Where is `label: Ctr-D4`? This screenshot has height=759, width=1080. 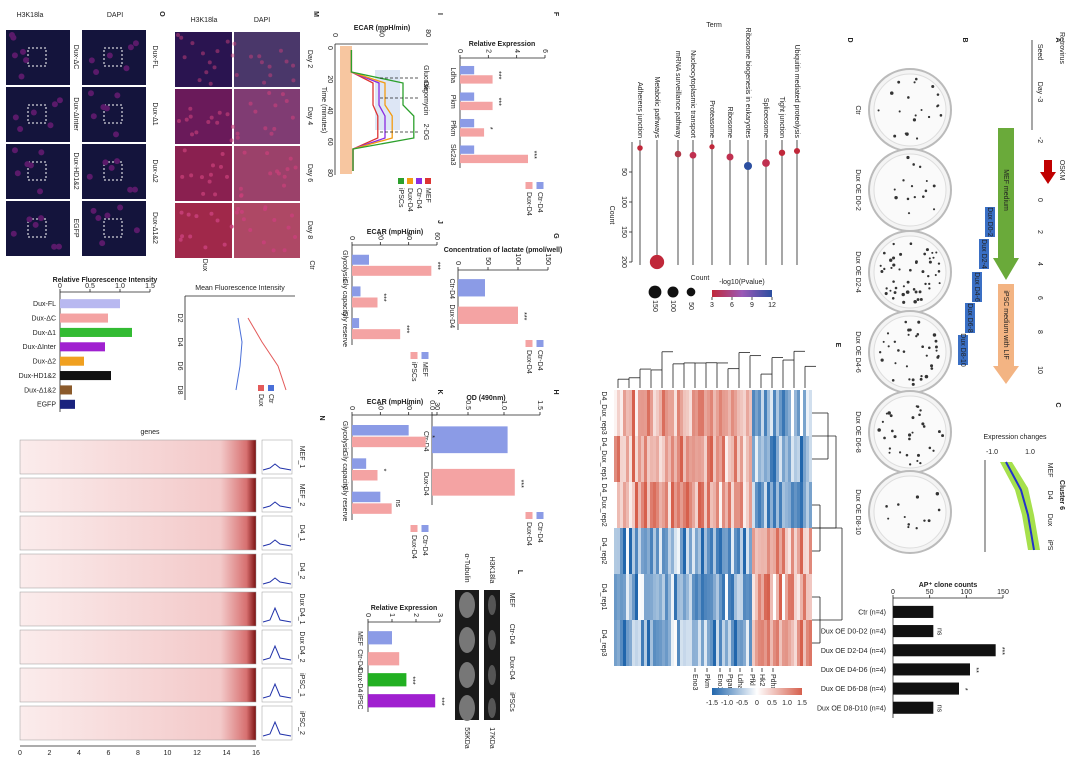 label: Ctr-D4 is located at coordinates (511, 634).